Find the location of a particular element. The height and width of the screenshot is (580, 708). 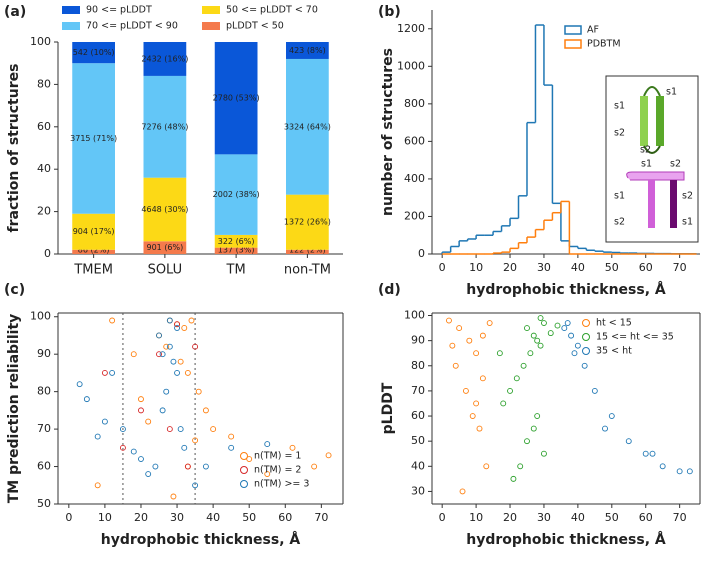

y-tick-label: 30 is located at coordinates (418, 490).